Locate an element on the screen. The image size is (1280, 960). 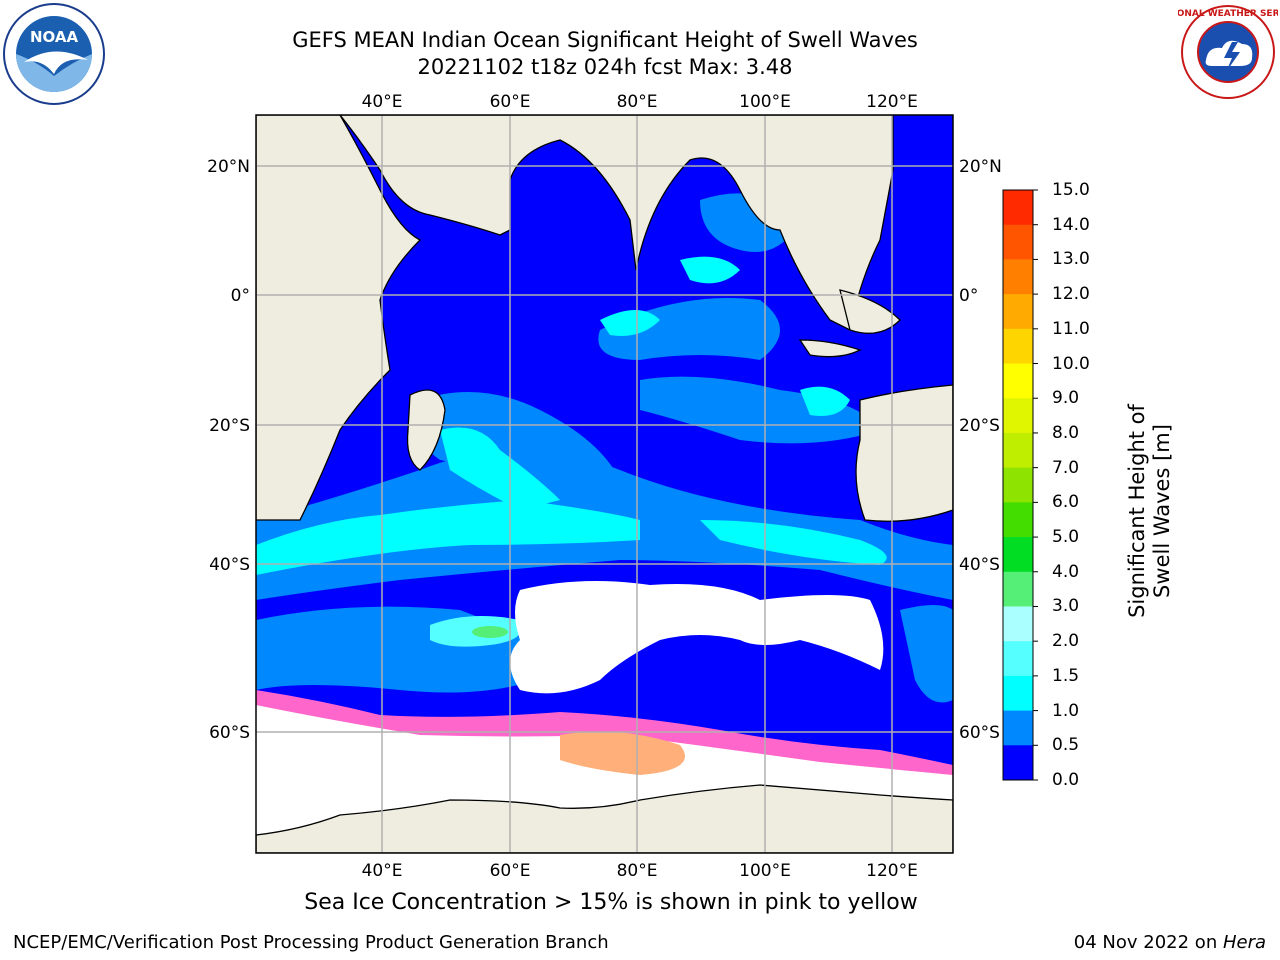
colorbar-tick-label: 4.0 is located at coordinates (1066, 571).